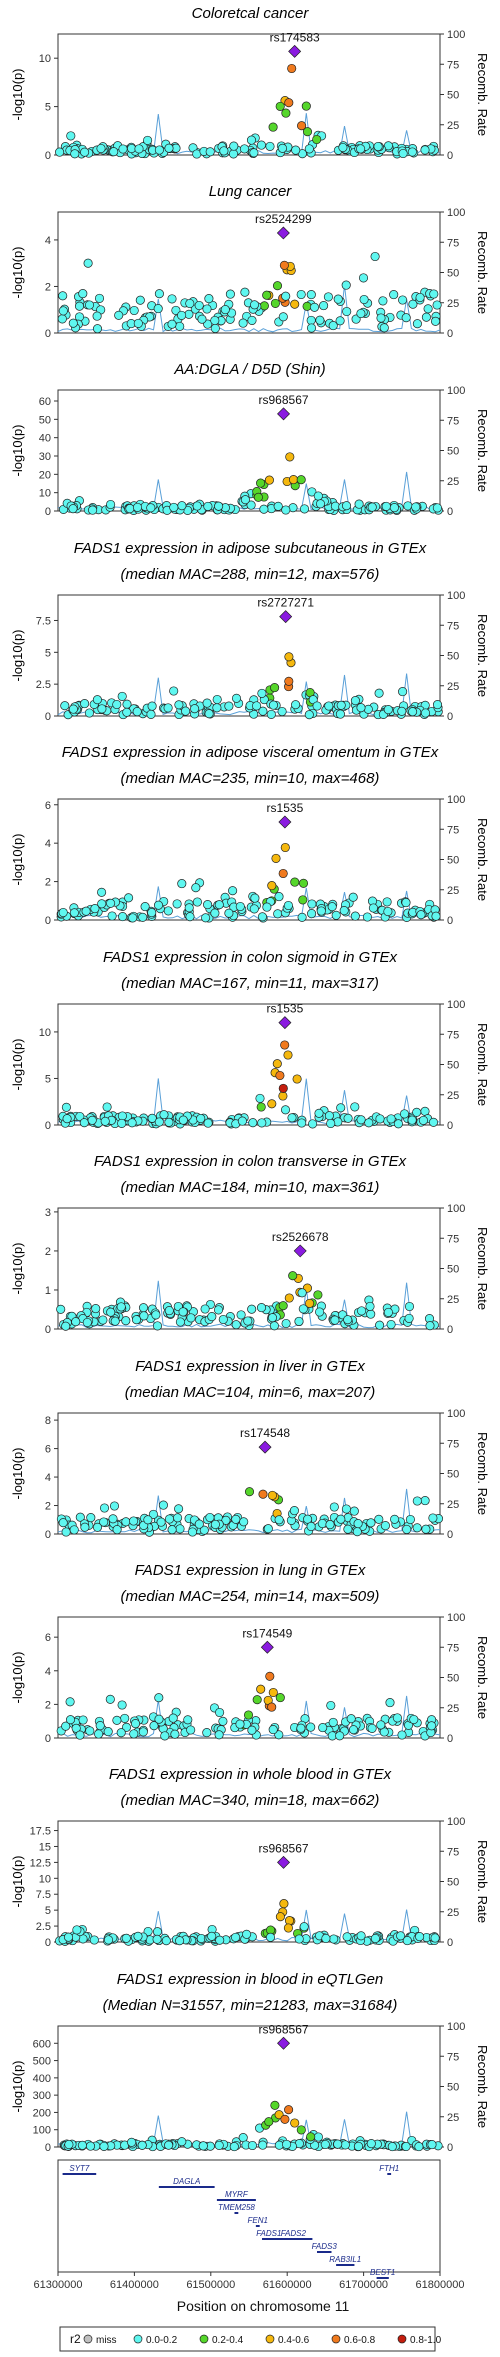 The width and height of the screenshot is (500, 2357). What do you see at coordinates (48, 1507) in the screenshot?
I see `y-tick-label: 2` at bounding box center [48, 1507].